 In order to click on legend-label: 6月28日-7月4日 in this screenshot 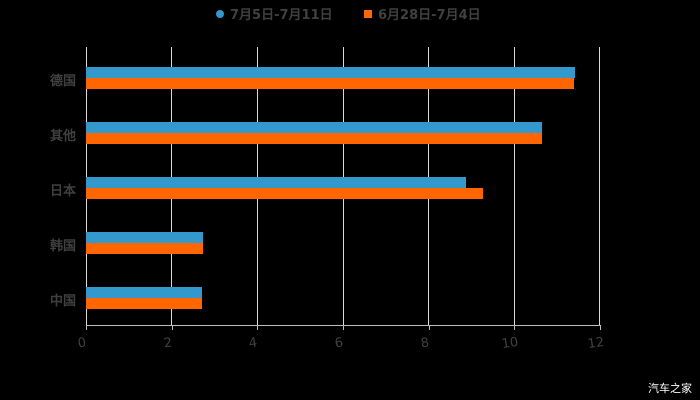, I will do `click(429, 15)`.